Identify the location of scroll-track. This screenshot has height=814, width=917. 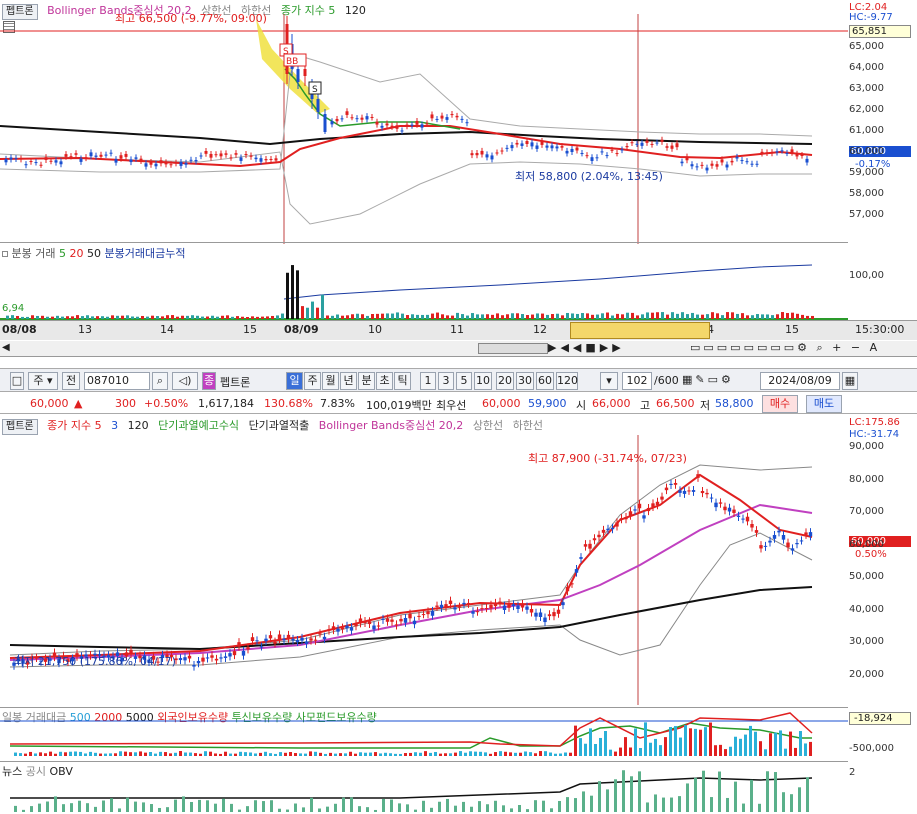
(513, 348).